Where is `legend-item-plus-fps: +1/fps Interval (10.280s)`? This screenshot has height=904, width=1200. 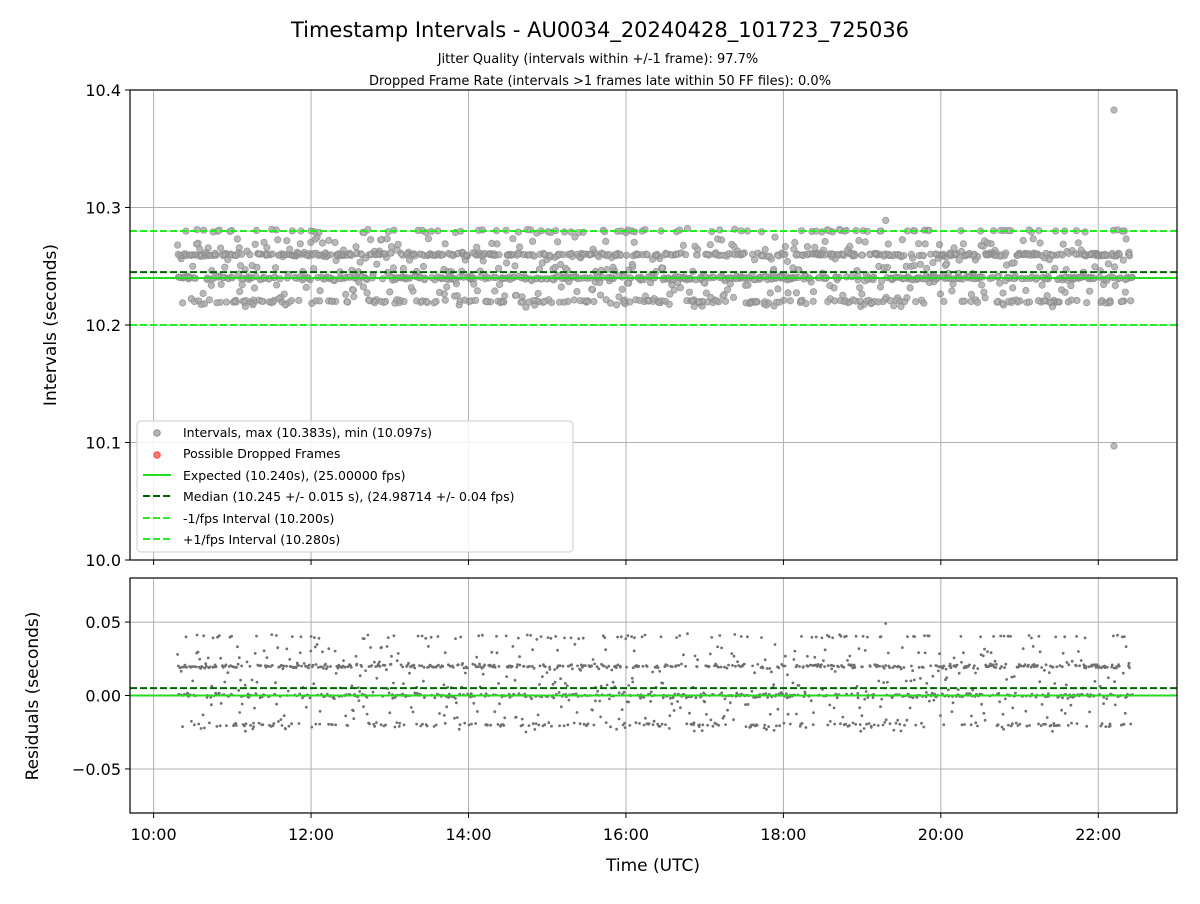
legend-item-plus-fps: +1/fps Interval (10.280s) is located at coordinates (241, 539).